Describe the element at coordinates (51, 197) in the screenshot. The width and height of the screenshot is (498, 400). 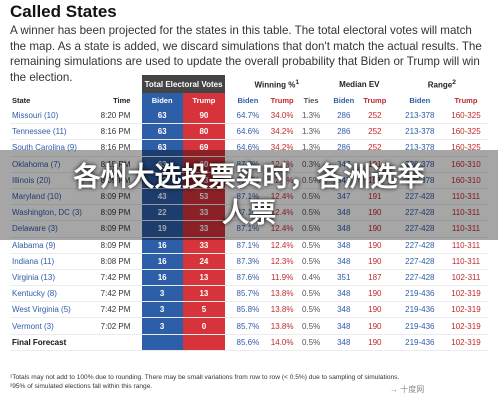
I see `state-link: Maryland (10)` at that location.